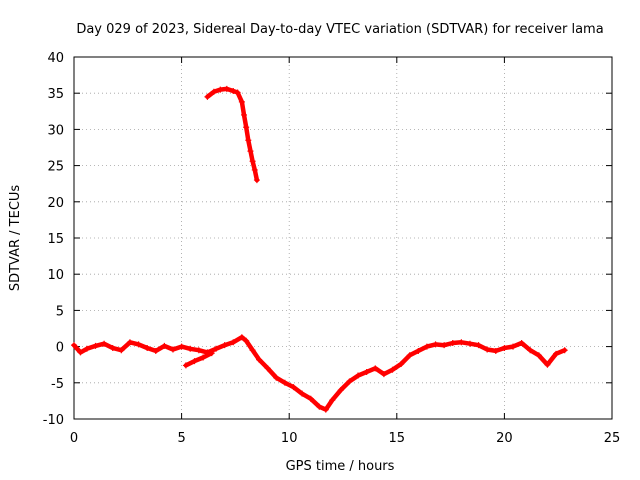 The height and width of the screenshot is (480, 640). I want to click on y-tick-label: 40, so click(55, 58).